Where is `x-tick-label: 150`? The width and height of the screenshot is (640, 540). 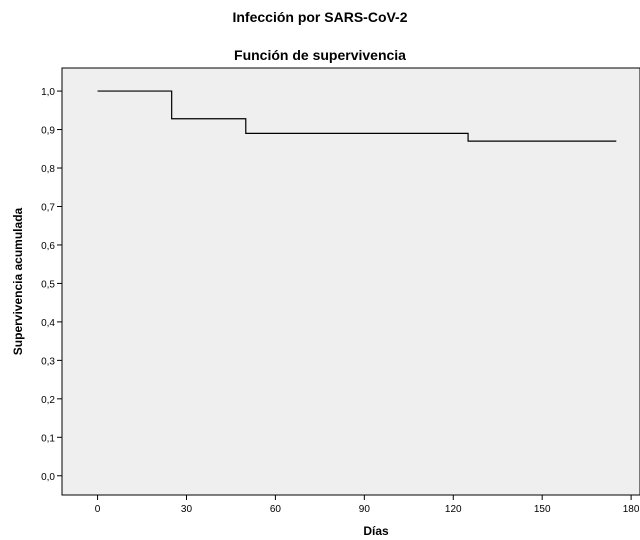 x-tick-label: 150 is located at coordinates (542, 509).